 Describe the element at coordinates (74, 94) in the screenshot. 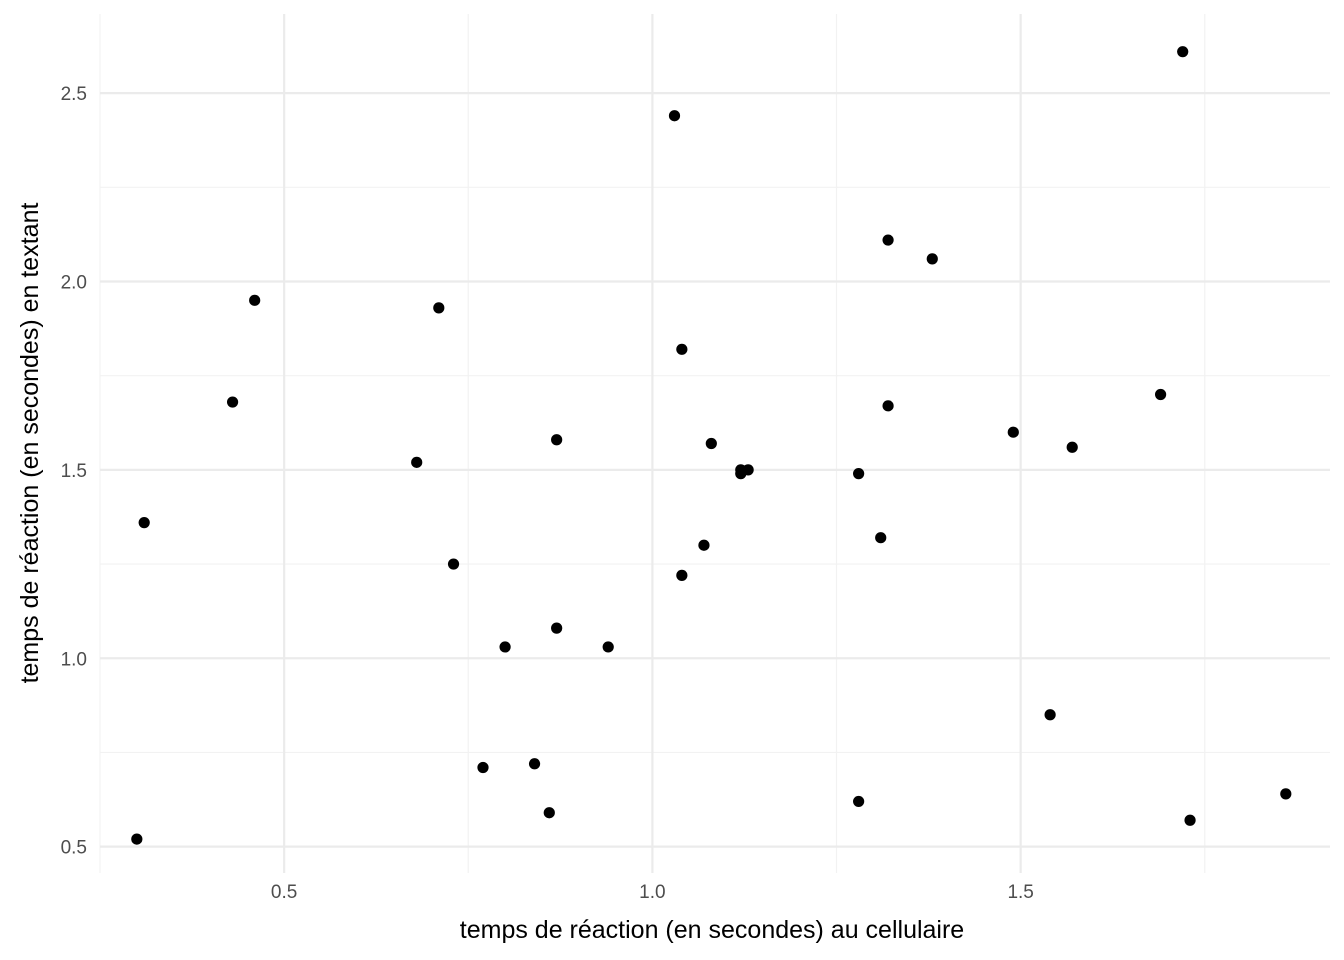

I see `y-tick-label: 2.5` at that location.